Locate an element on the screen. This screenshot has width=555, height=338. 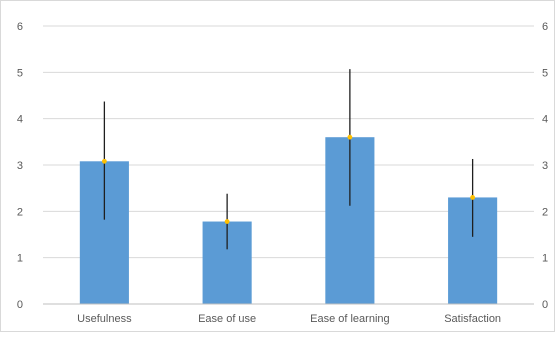
y-axis-right-tick-labels: 0 1 2 3 4 5 6 is located at coordinates (545, 166).